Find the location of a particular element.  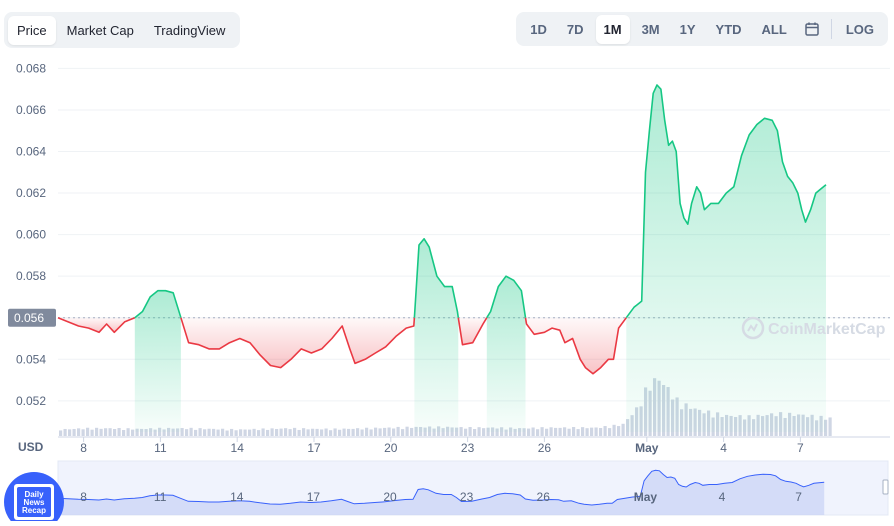

range-ytd: YTD is located at coordinates (728, 29).